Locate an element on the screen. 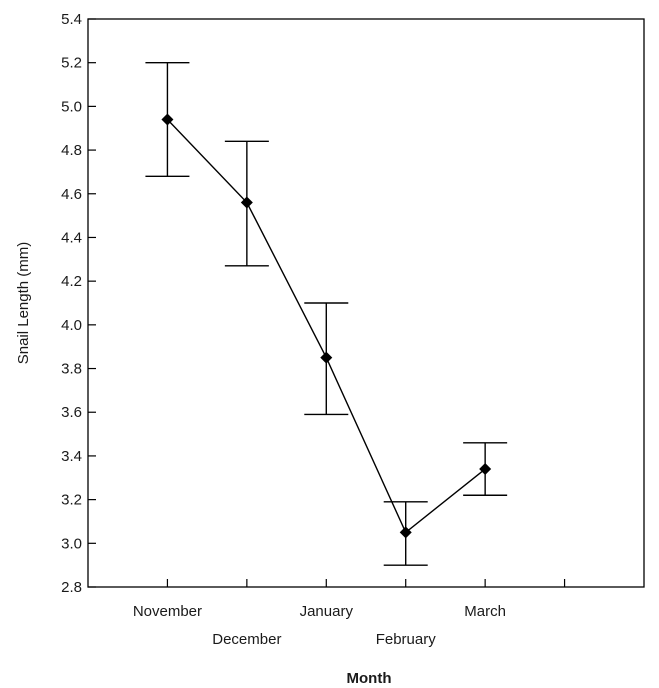  y-tick-label: 4.6 is located at coordinates (71, 194).